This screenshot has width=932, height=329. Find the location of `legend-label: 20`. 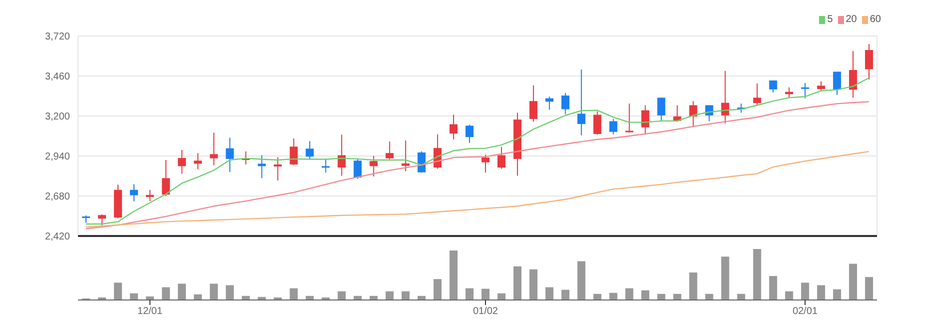

legend-label: 20 is located at coordinates (850, 19).